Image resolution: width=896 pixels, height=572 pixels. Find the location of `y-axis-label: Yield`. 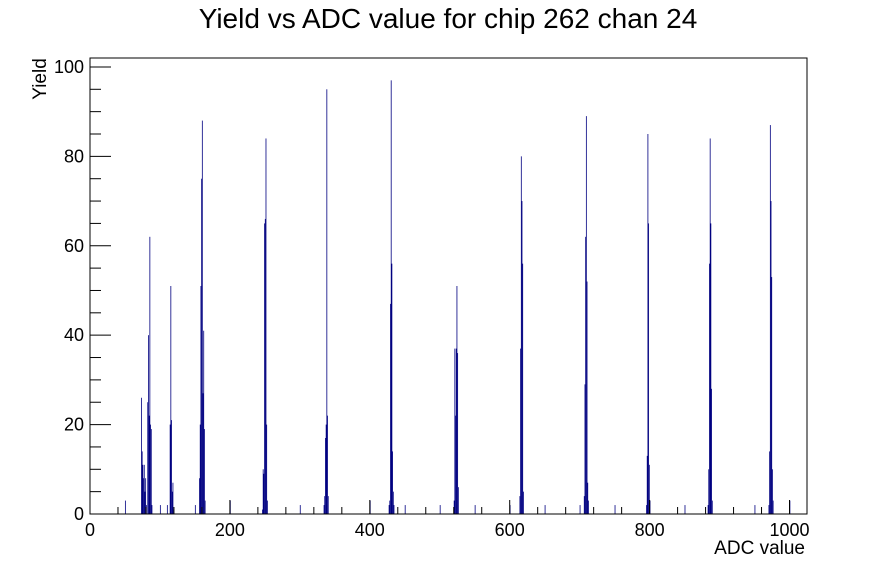

y-axis-label: Yield is located at coordinates (40, 79).